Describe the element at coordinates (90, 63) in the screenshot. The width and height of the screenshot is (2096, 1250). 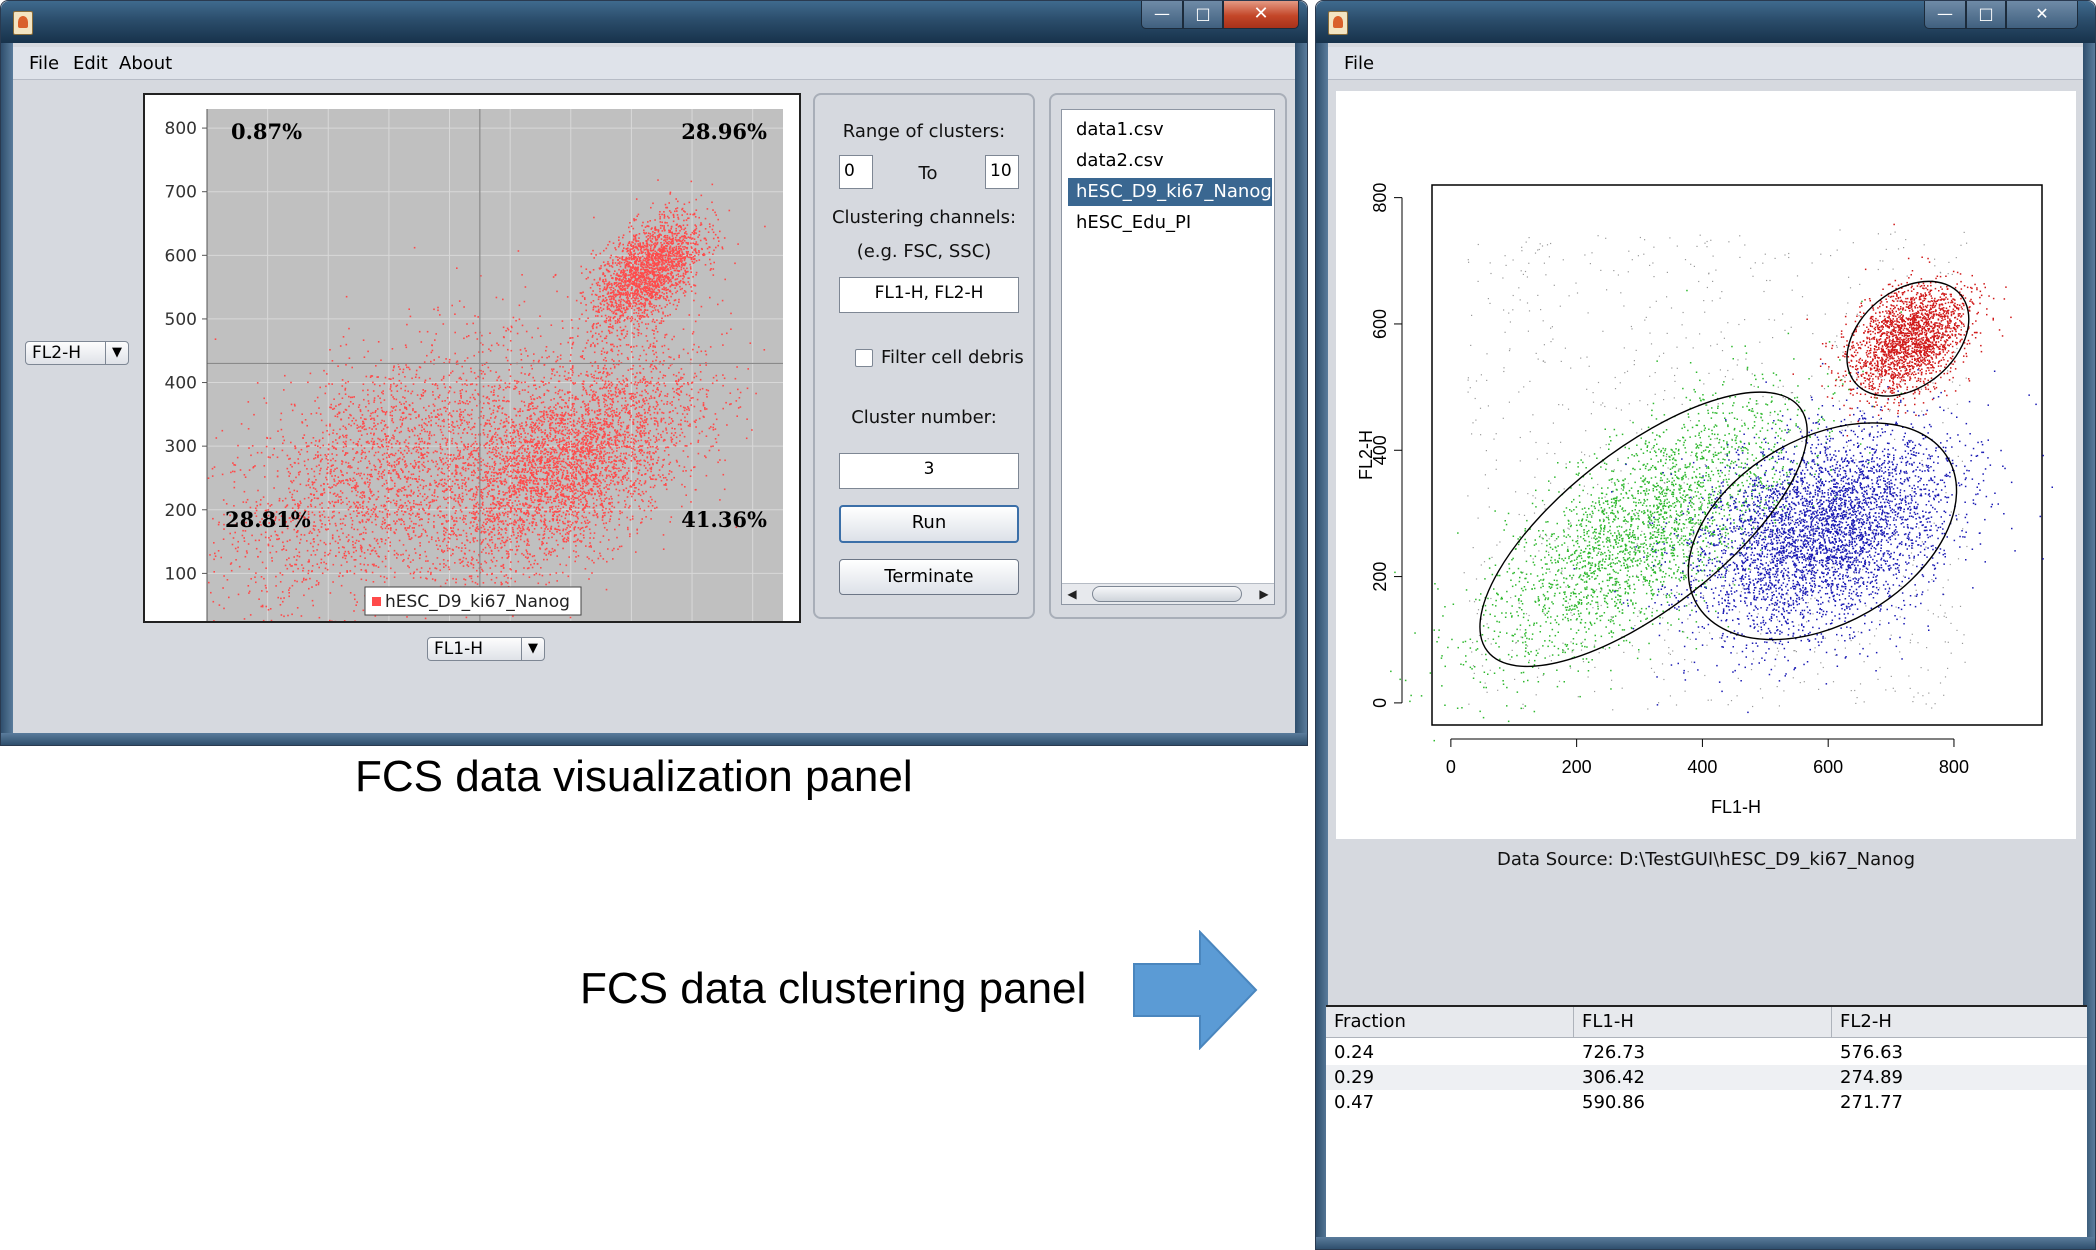
I see `menu-edit: Edit` at that location.